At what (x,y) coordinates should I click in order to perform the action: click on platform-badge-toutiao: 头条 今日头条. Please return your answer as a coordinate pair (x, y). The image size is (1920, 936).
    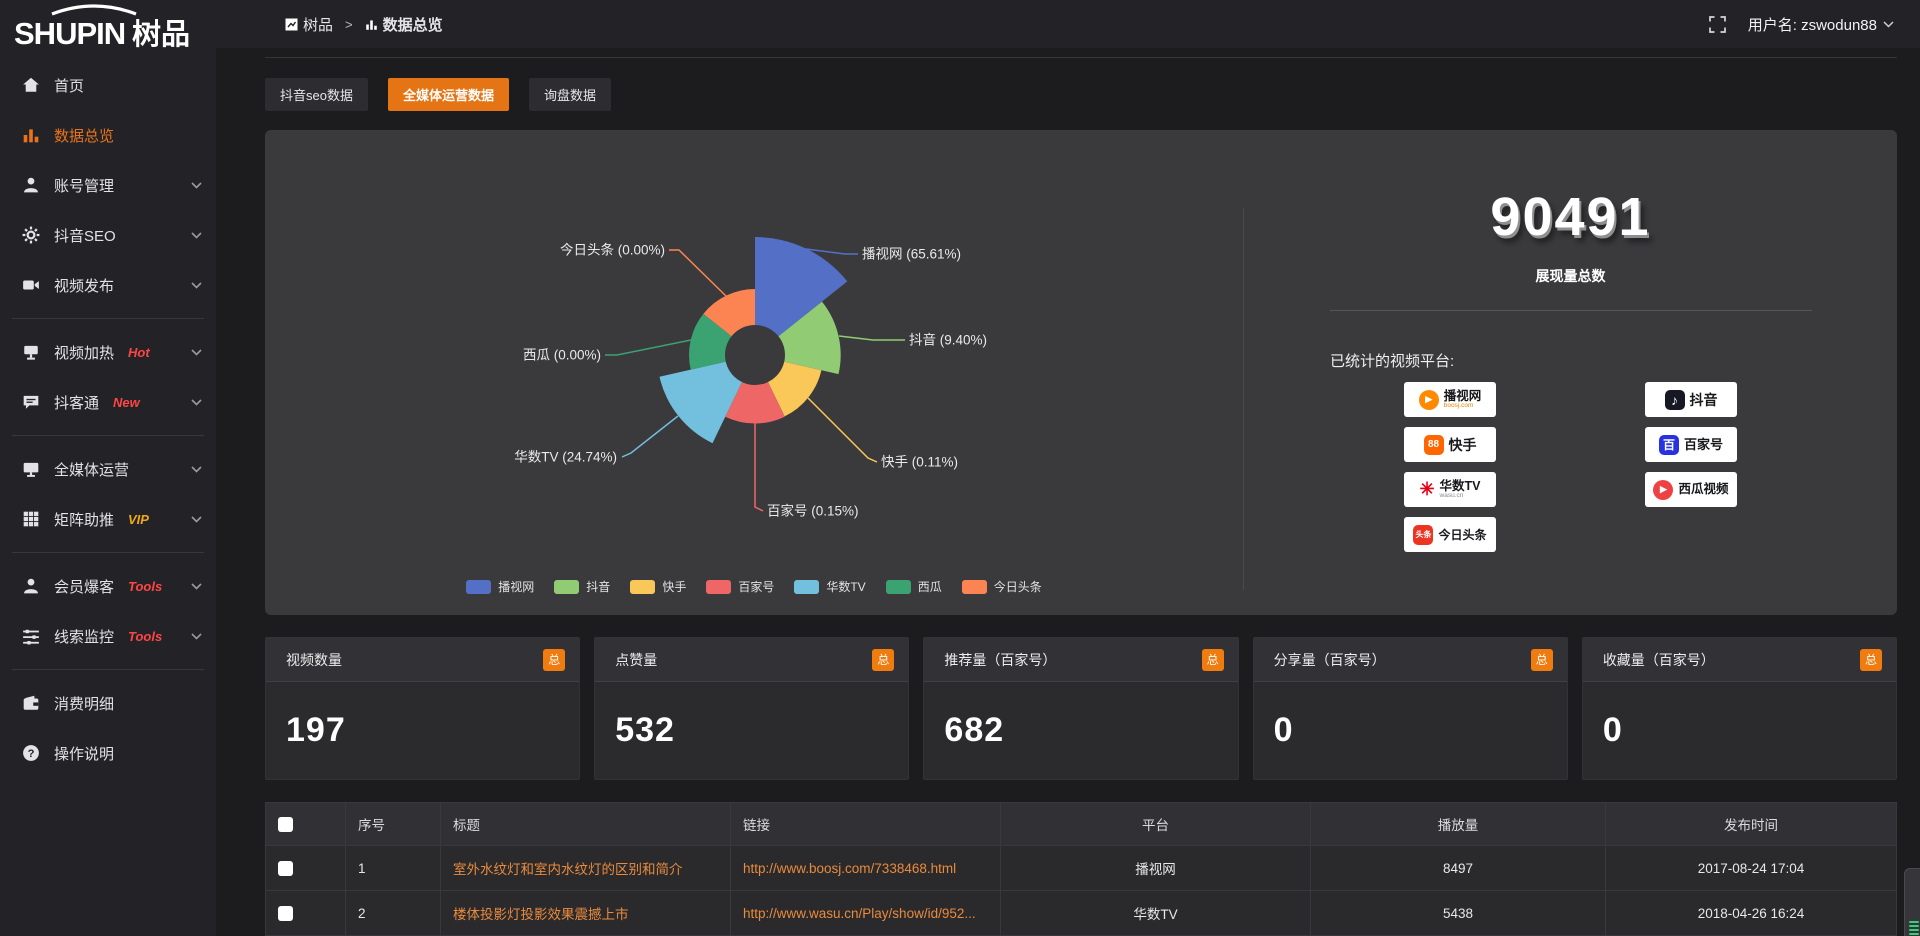
    Looking at the image, I should click on (1450, 534).